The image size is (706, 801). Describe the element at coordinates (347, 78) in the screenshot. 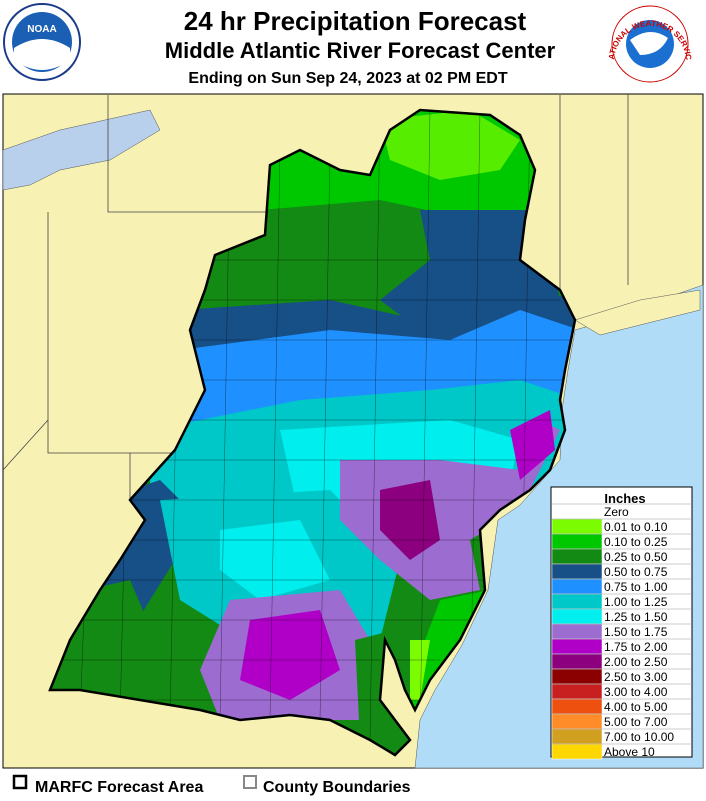

I see `valid-time: Ending on Sun Sep 24, 2023 at 02 PM EDT` at that location.